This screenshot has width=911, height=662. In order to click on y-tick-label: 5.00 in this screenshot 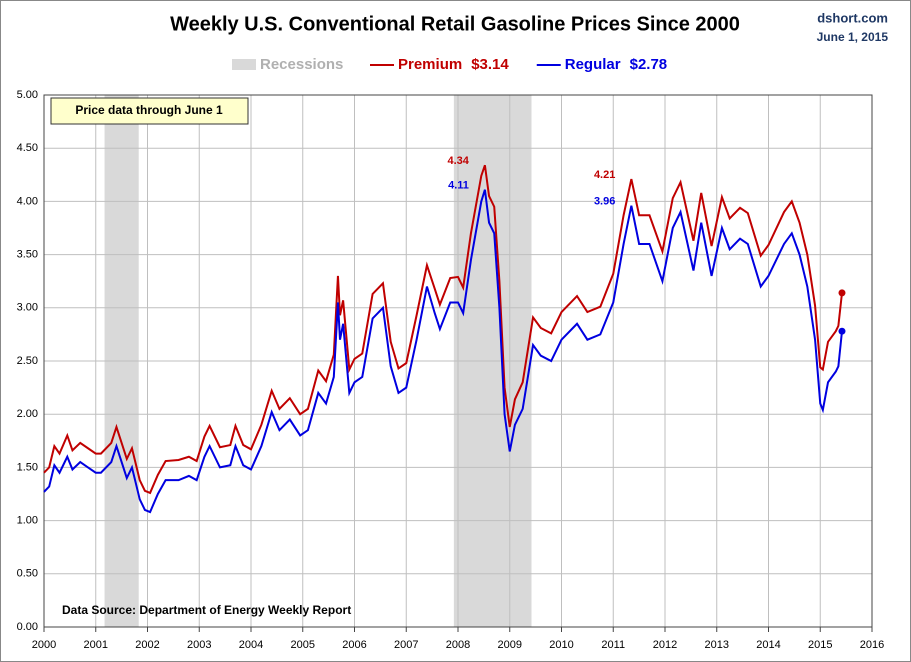, I will do `click(27, 95)`.